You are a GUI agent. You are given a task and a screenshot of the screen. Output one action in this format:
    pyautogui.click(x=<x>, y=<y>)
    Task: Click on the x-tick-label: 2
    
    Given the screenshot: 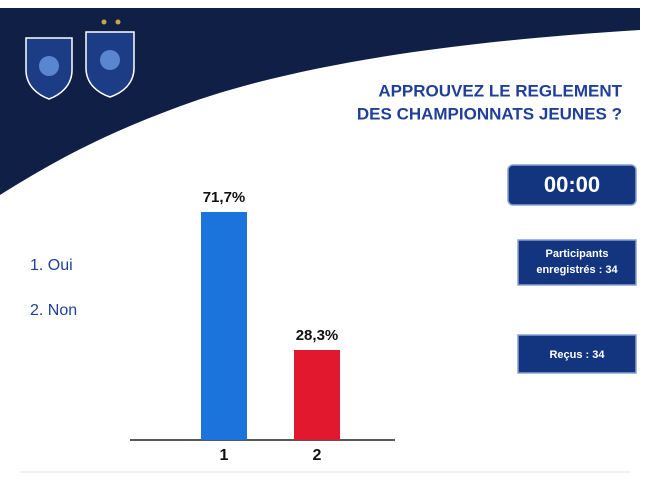 What is the action you would take?
    pyautogui.click(x=317, y=455)
    